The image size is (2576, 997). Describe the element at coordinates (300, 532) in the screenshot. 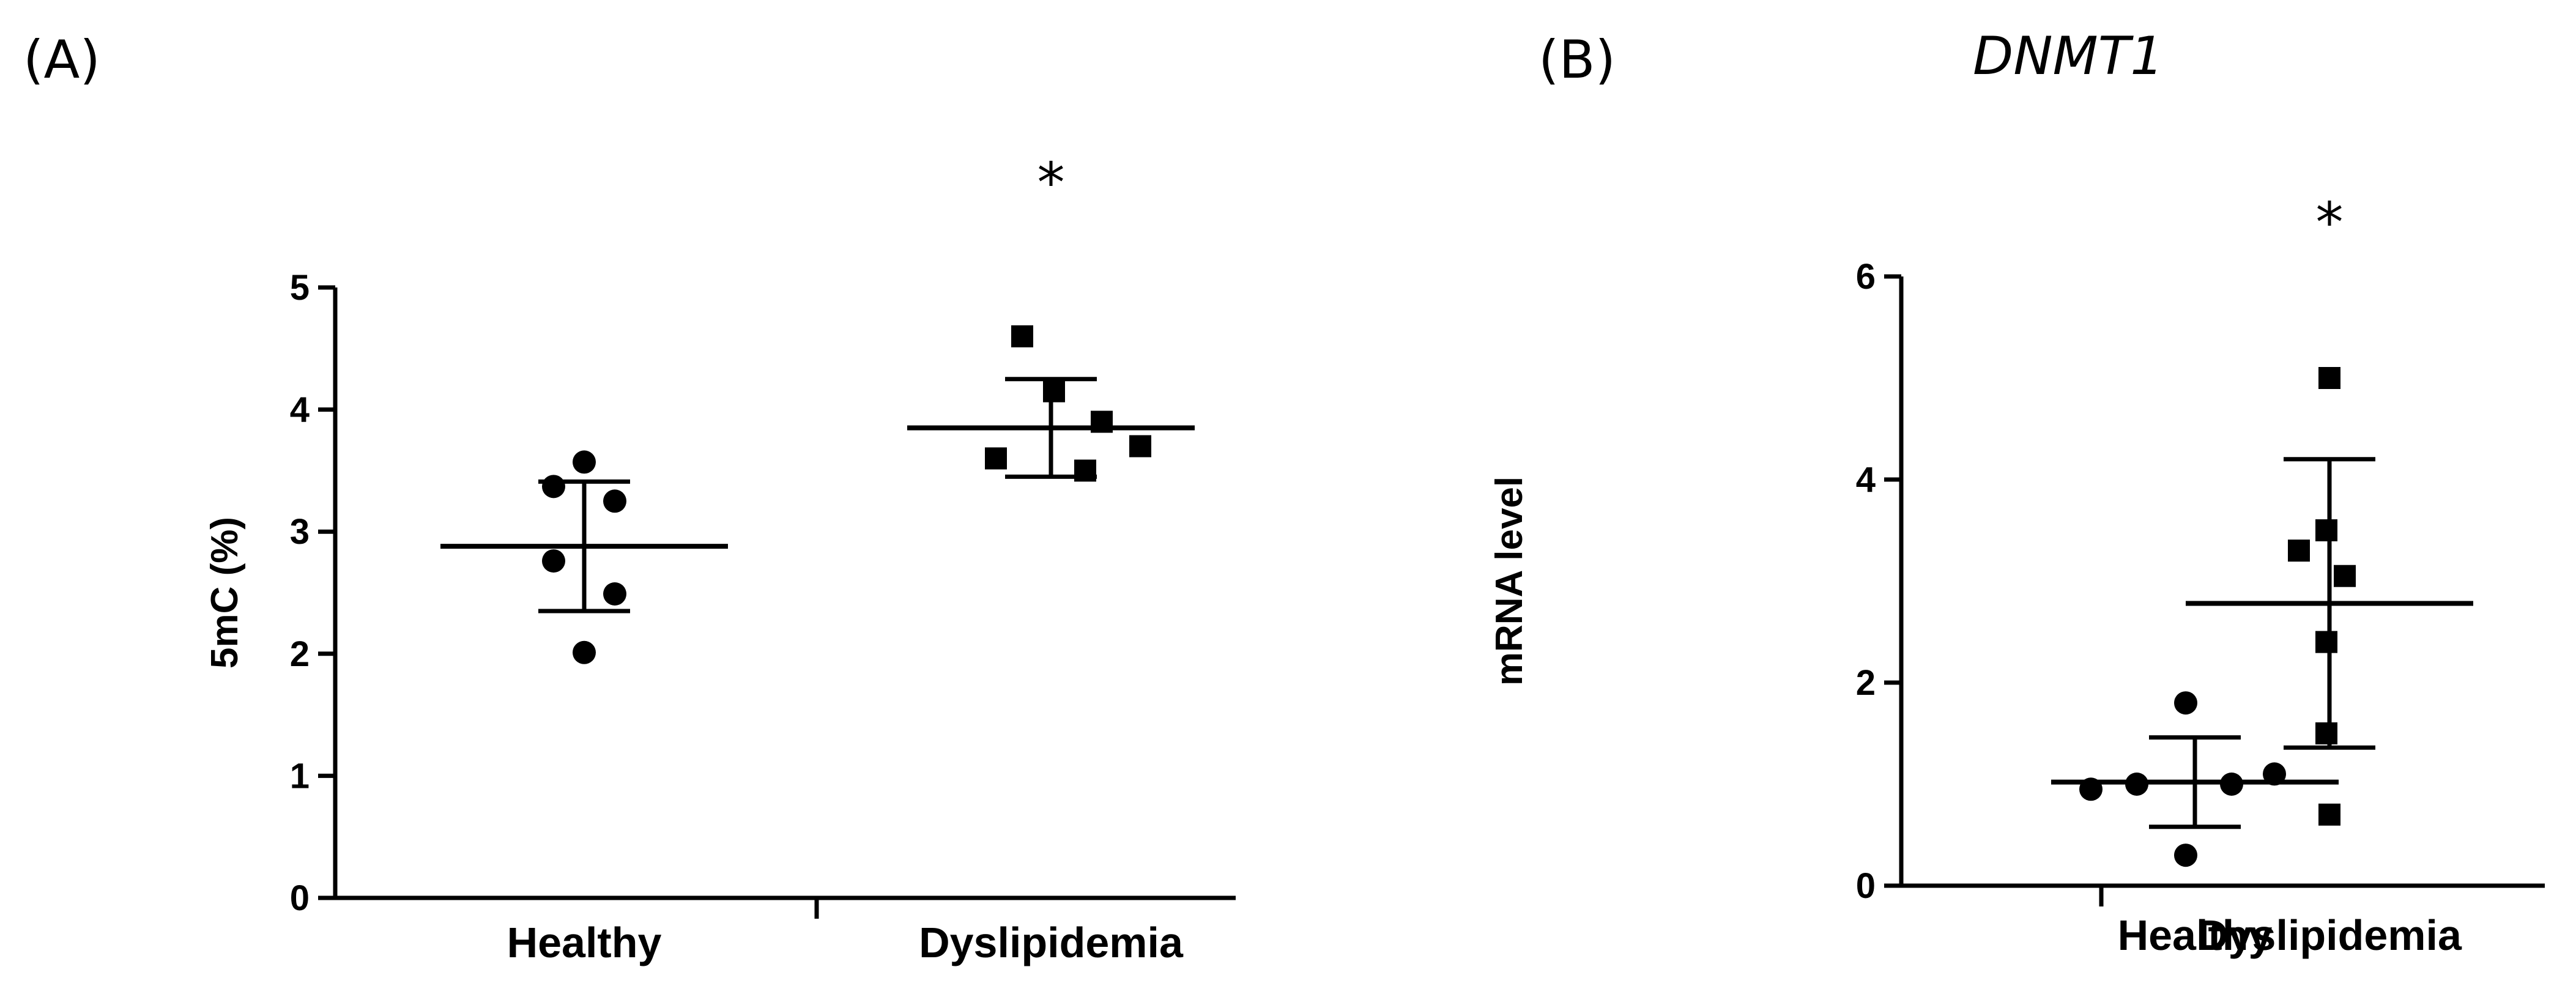

I see `y-tick-label: 3` at that location.